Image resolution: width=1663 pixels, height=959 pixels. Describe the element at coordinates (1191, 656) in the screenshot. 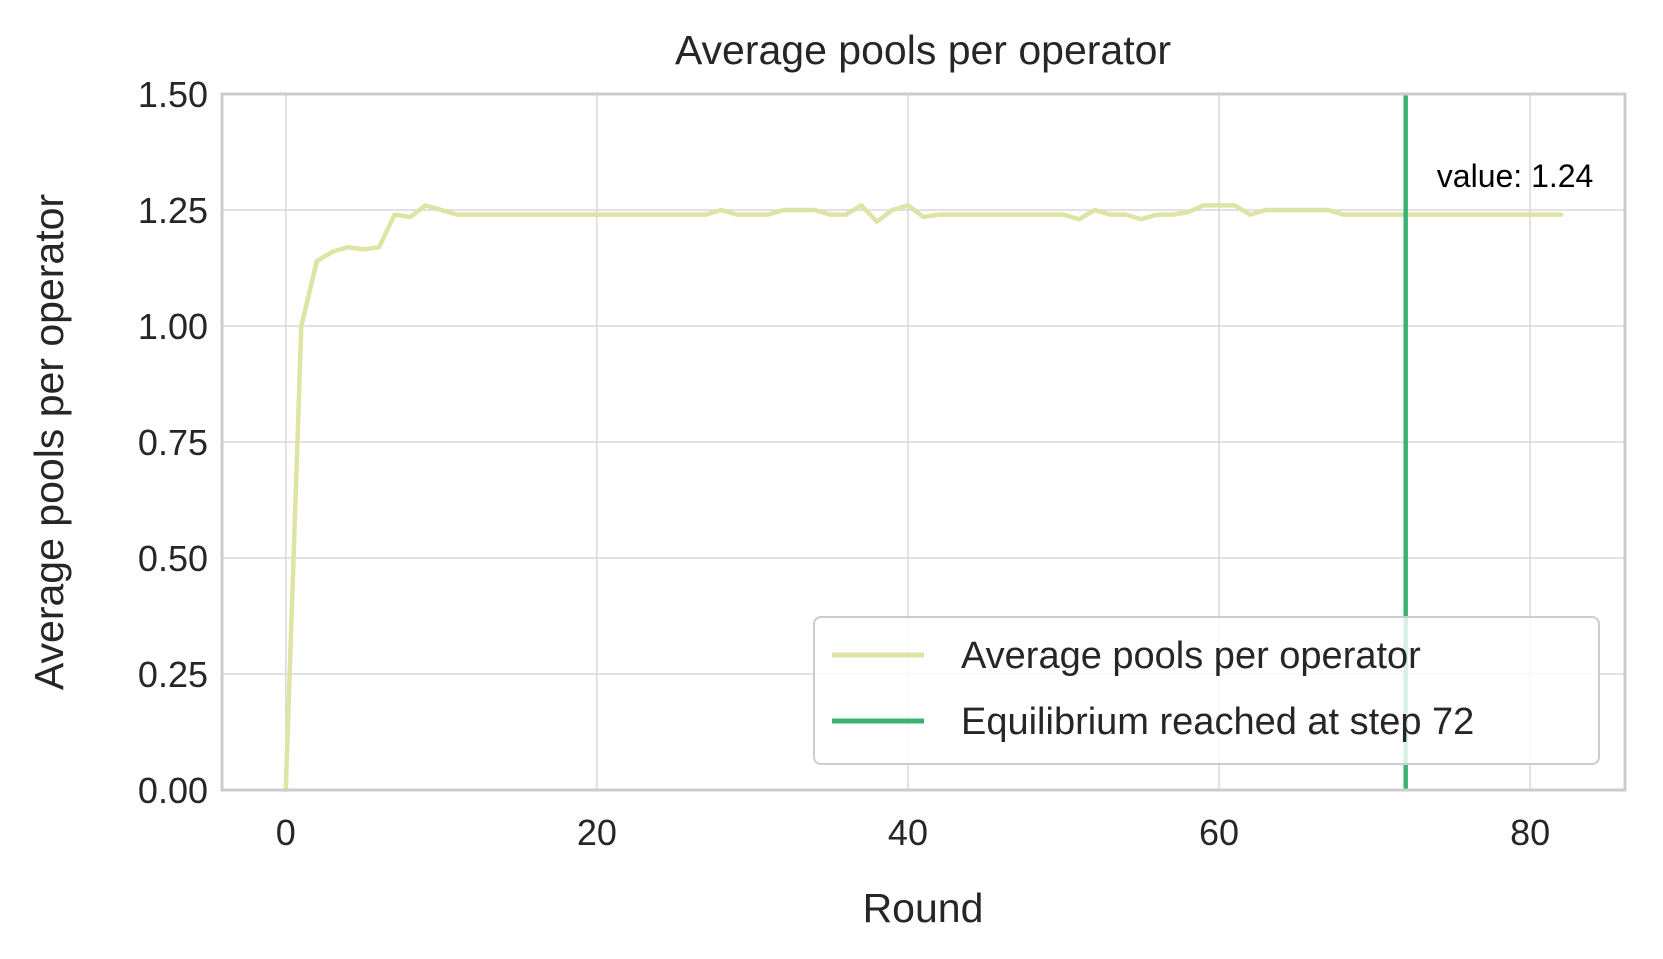

I see `legend-label-average-pools: Average pools per operator` at that location.